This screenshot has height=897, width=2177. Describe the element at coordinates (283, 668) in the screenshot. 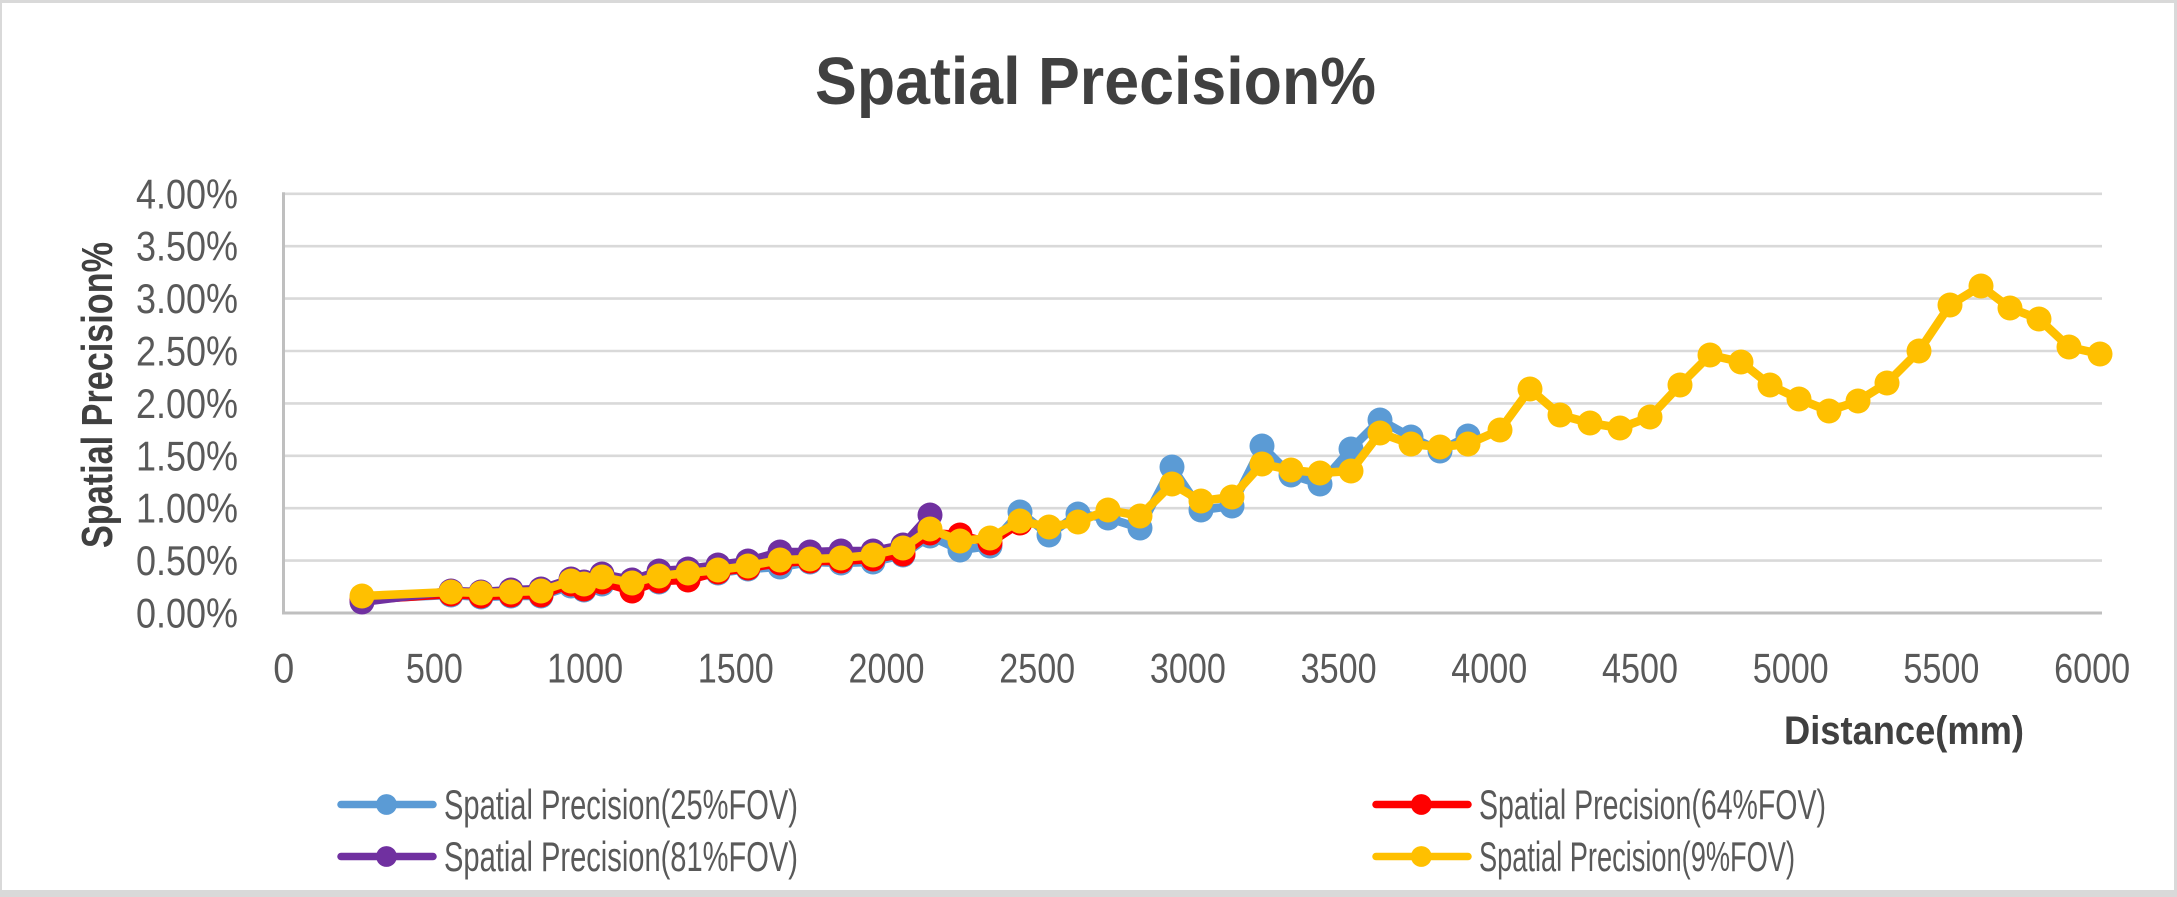

I see `svg-text: 0` at that location.